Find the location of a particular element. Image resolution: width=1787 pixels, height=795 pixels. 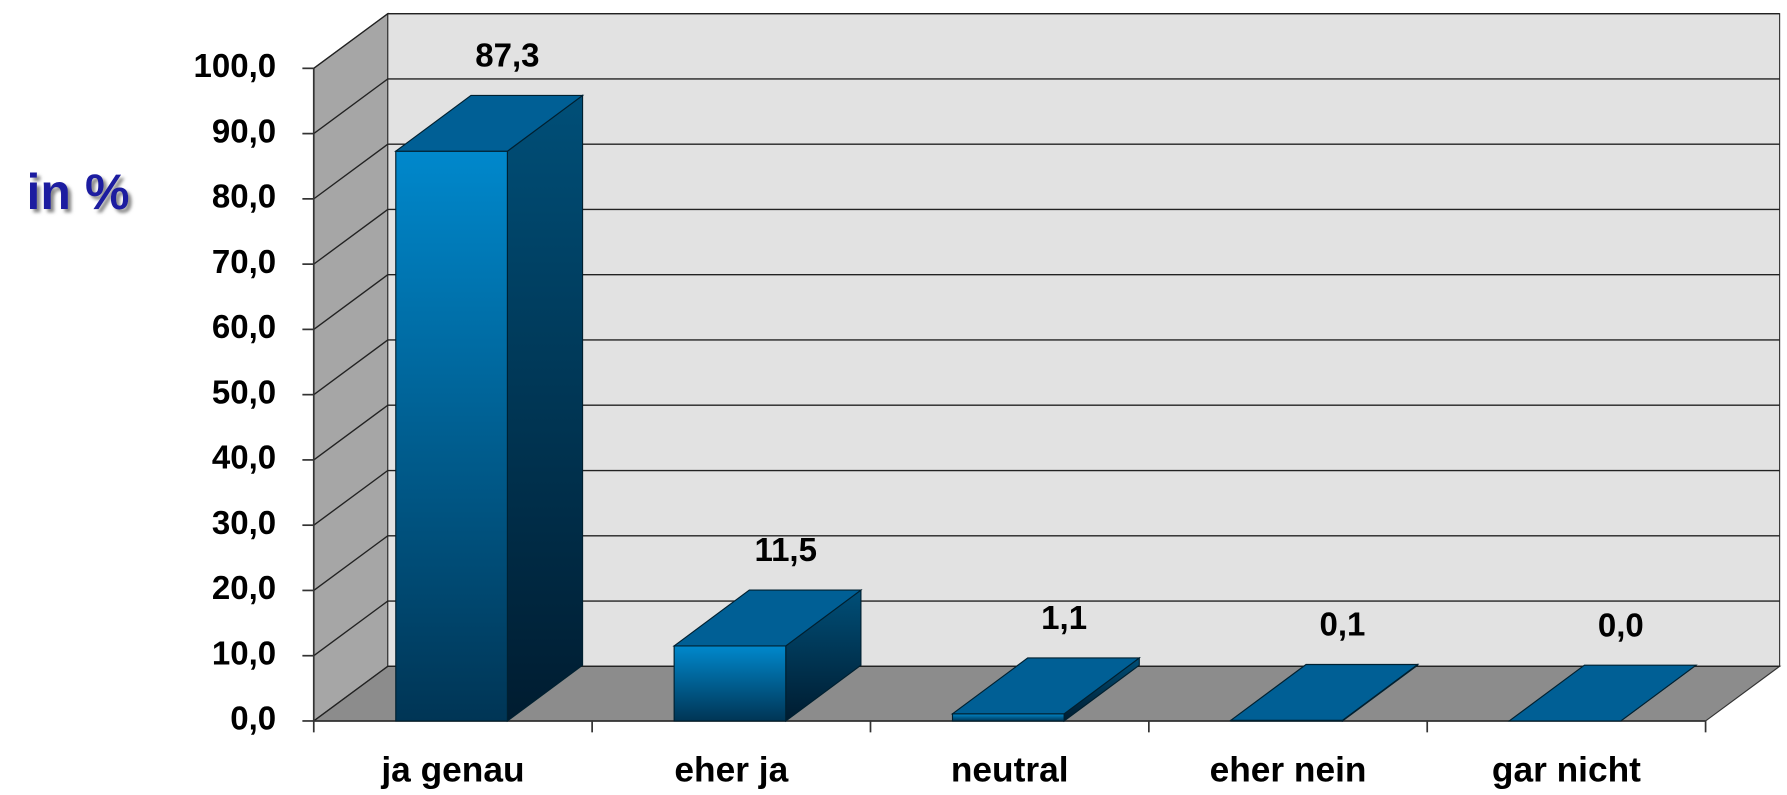

y-axis-label: in % is located at coordinates (77, 192).